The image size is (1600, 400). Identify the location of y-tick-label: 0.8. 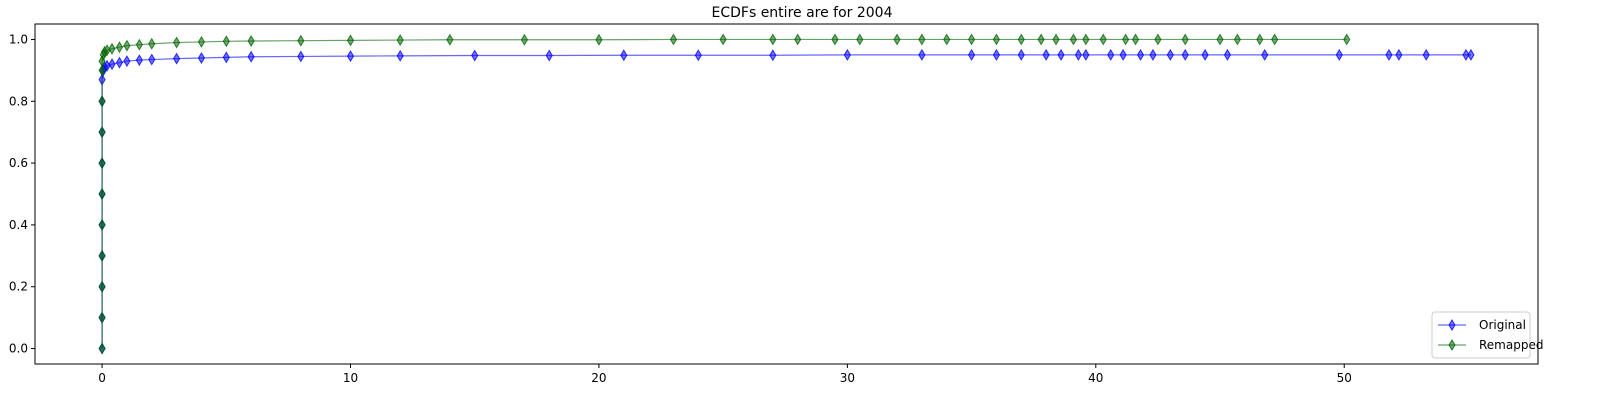
(18, 101).